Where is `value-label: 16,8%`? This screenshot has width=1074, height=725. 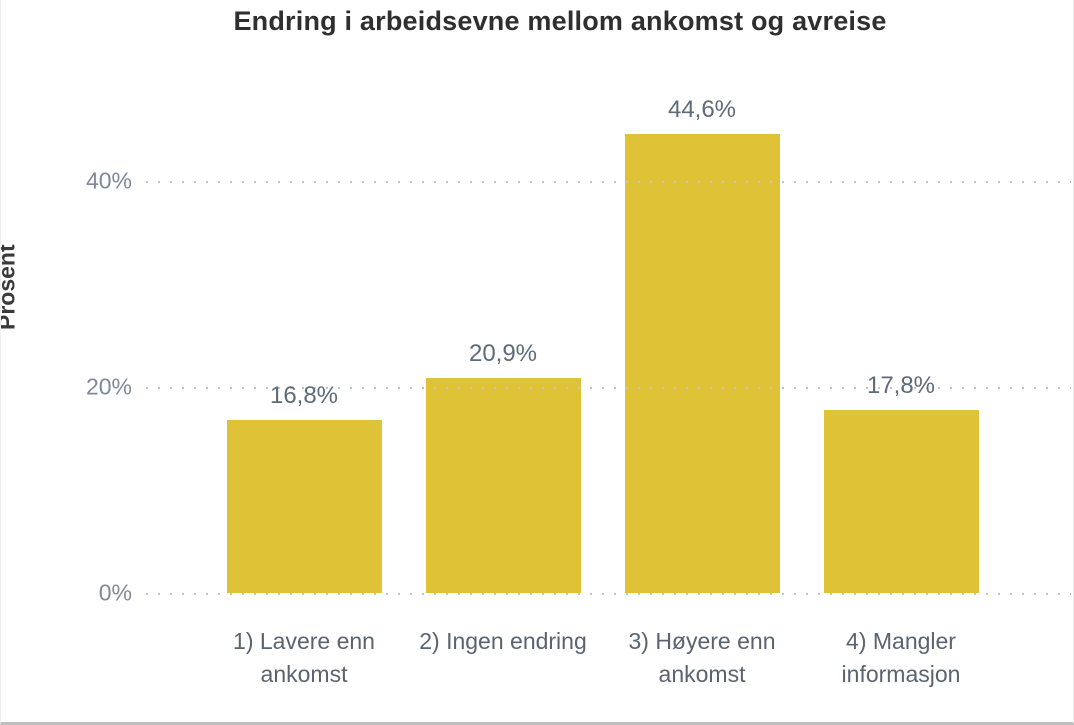 value-label: 16,8% is located at coordinates (304, 395).